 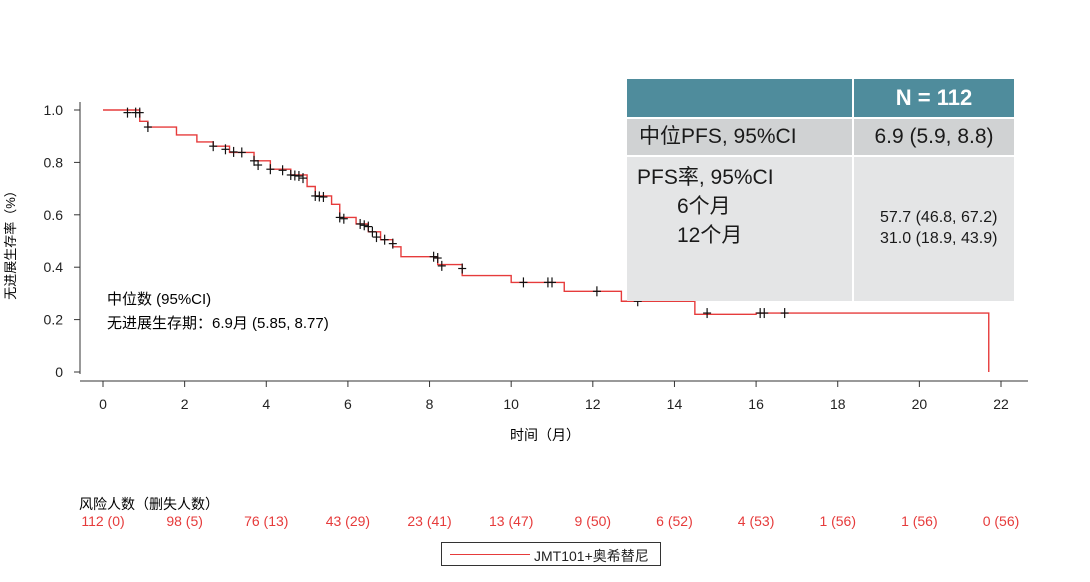 I want to click on y-tick-label: 0.2, so click(x=54, y=320).